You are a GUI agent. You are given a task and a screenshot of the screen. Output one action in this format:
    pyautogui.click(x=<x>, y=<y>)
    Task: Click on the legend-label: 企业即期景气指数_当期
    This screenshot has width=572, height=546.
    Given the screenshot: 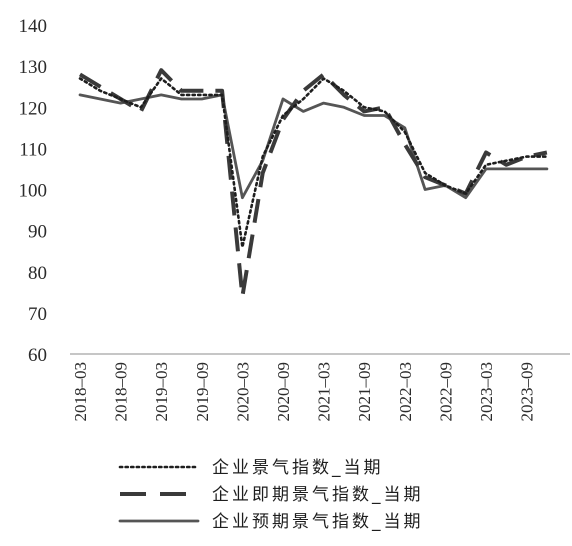 What is the action you would take?
    pyautogui.click(x=318, y=495)
    